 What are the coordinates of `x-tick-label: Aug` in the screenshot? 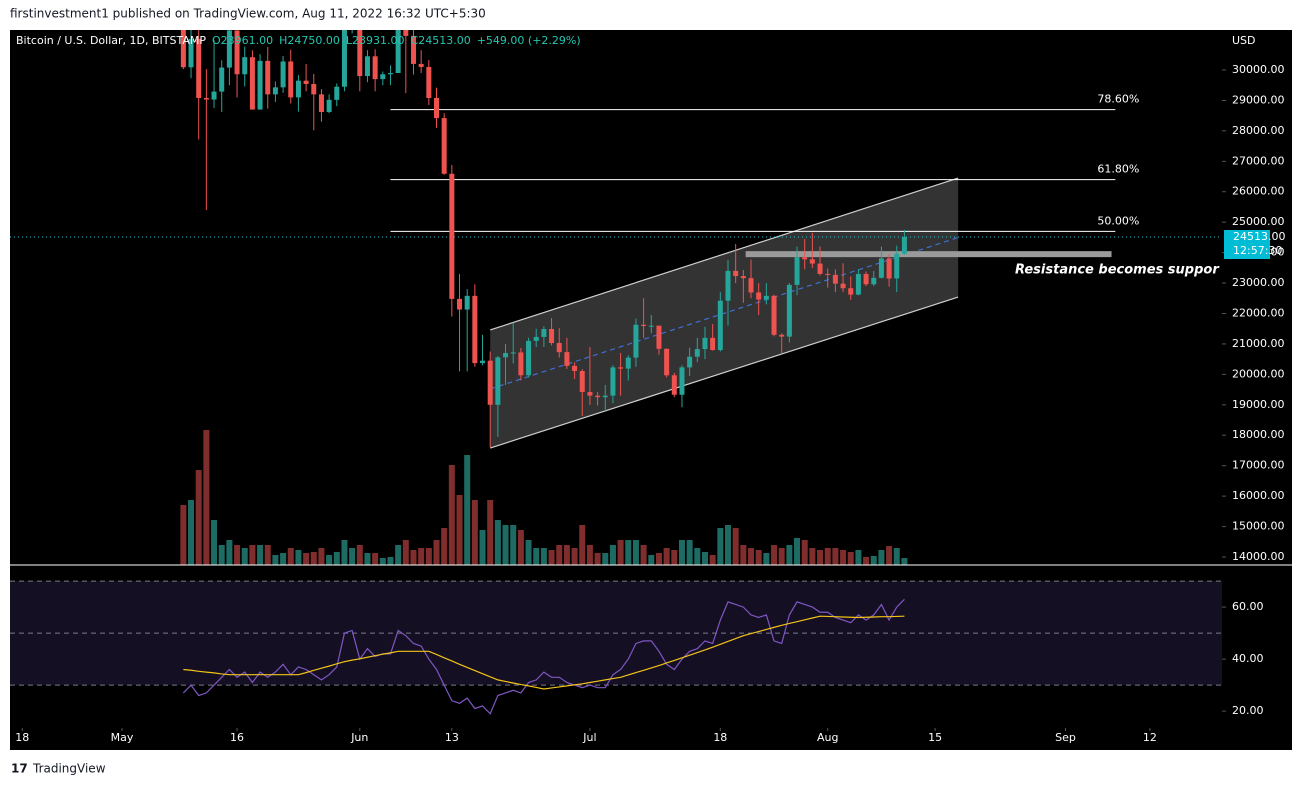 It's located at (827, 737).